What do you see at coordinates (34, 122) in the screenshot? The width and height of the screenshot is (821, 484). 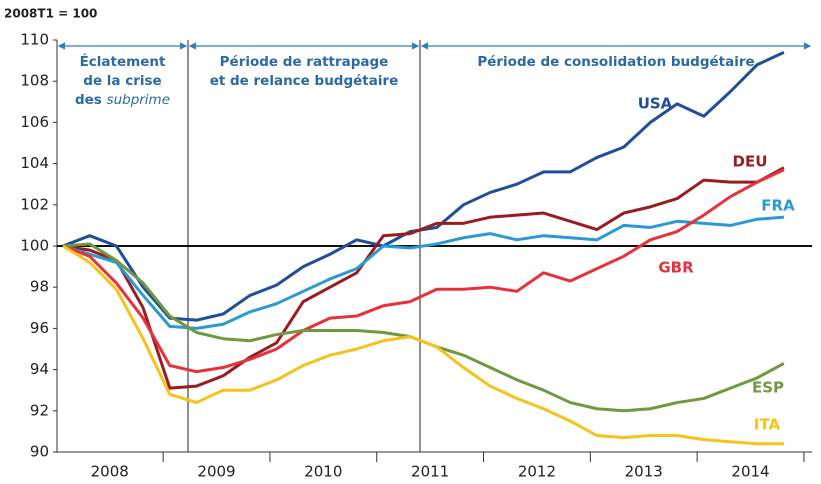 I see `y-tick-label: 106` at bounding box center [34, 122].